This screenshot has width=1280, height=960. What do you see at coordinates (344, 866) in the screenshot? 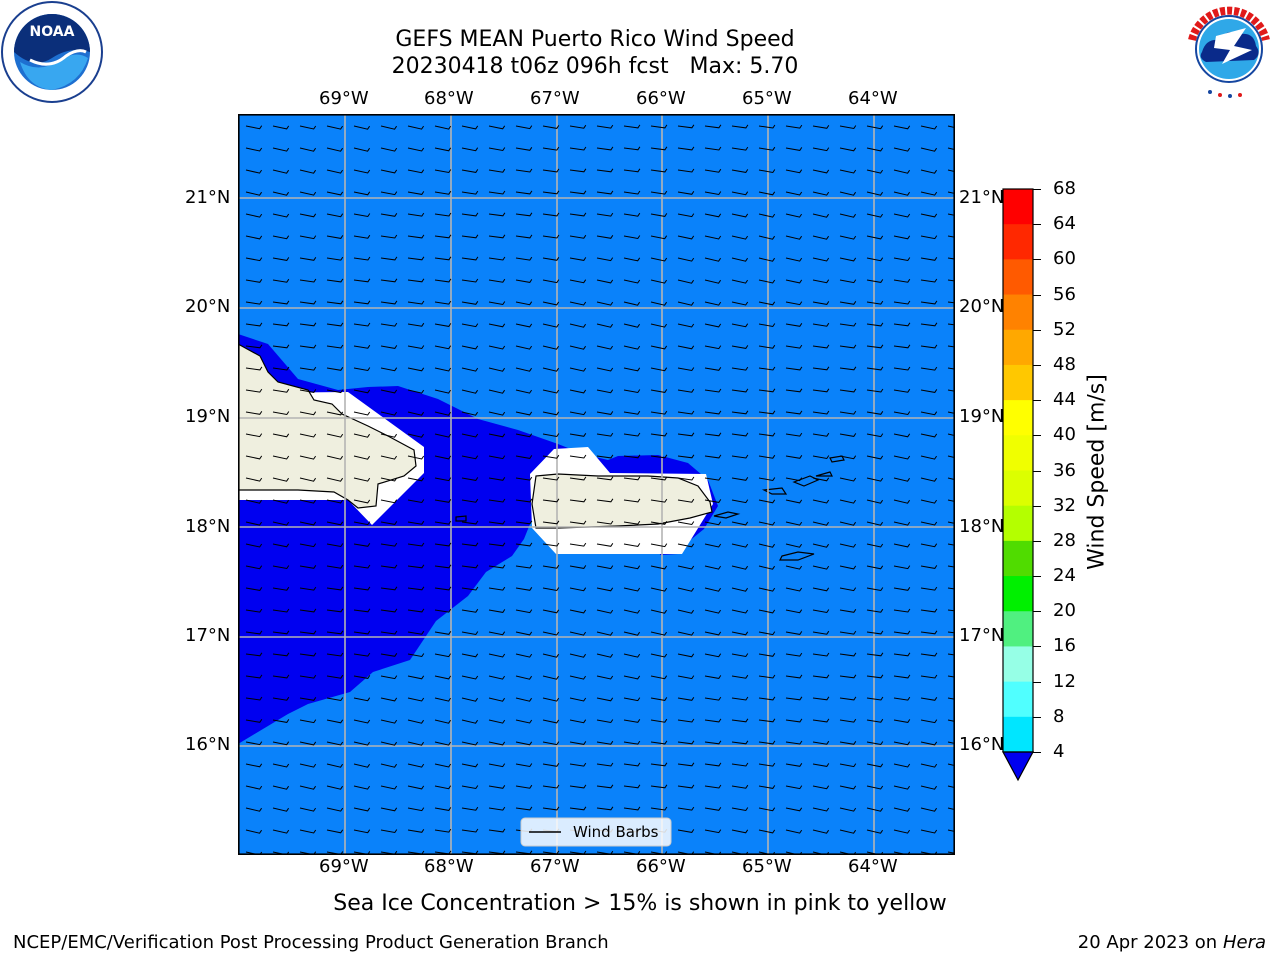
I see `lon-label-bottom-69w: 69°W` at bounding box center [344, 866].